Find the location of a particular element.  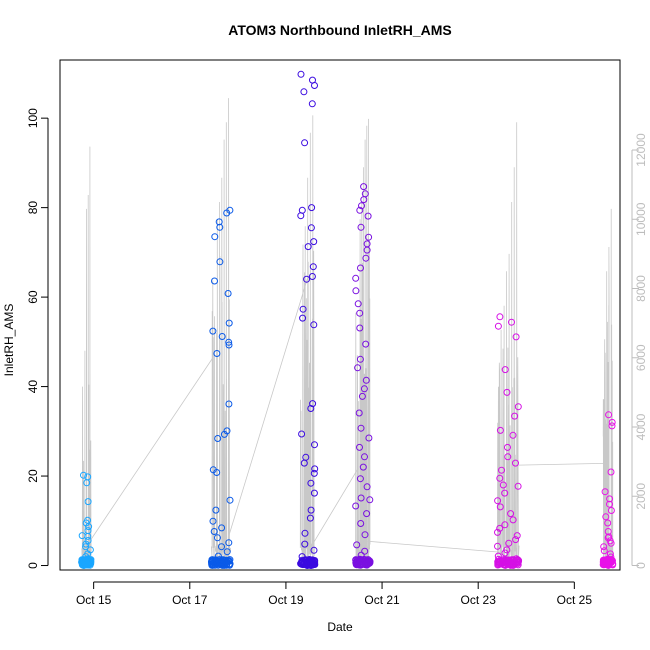

y-tick-label: 0 is located at coordinates (33, 565).